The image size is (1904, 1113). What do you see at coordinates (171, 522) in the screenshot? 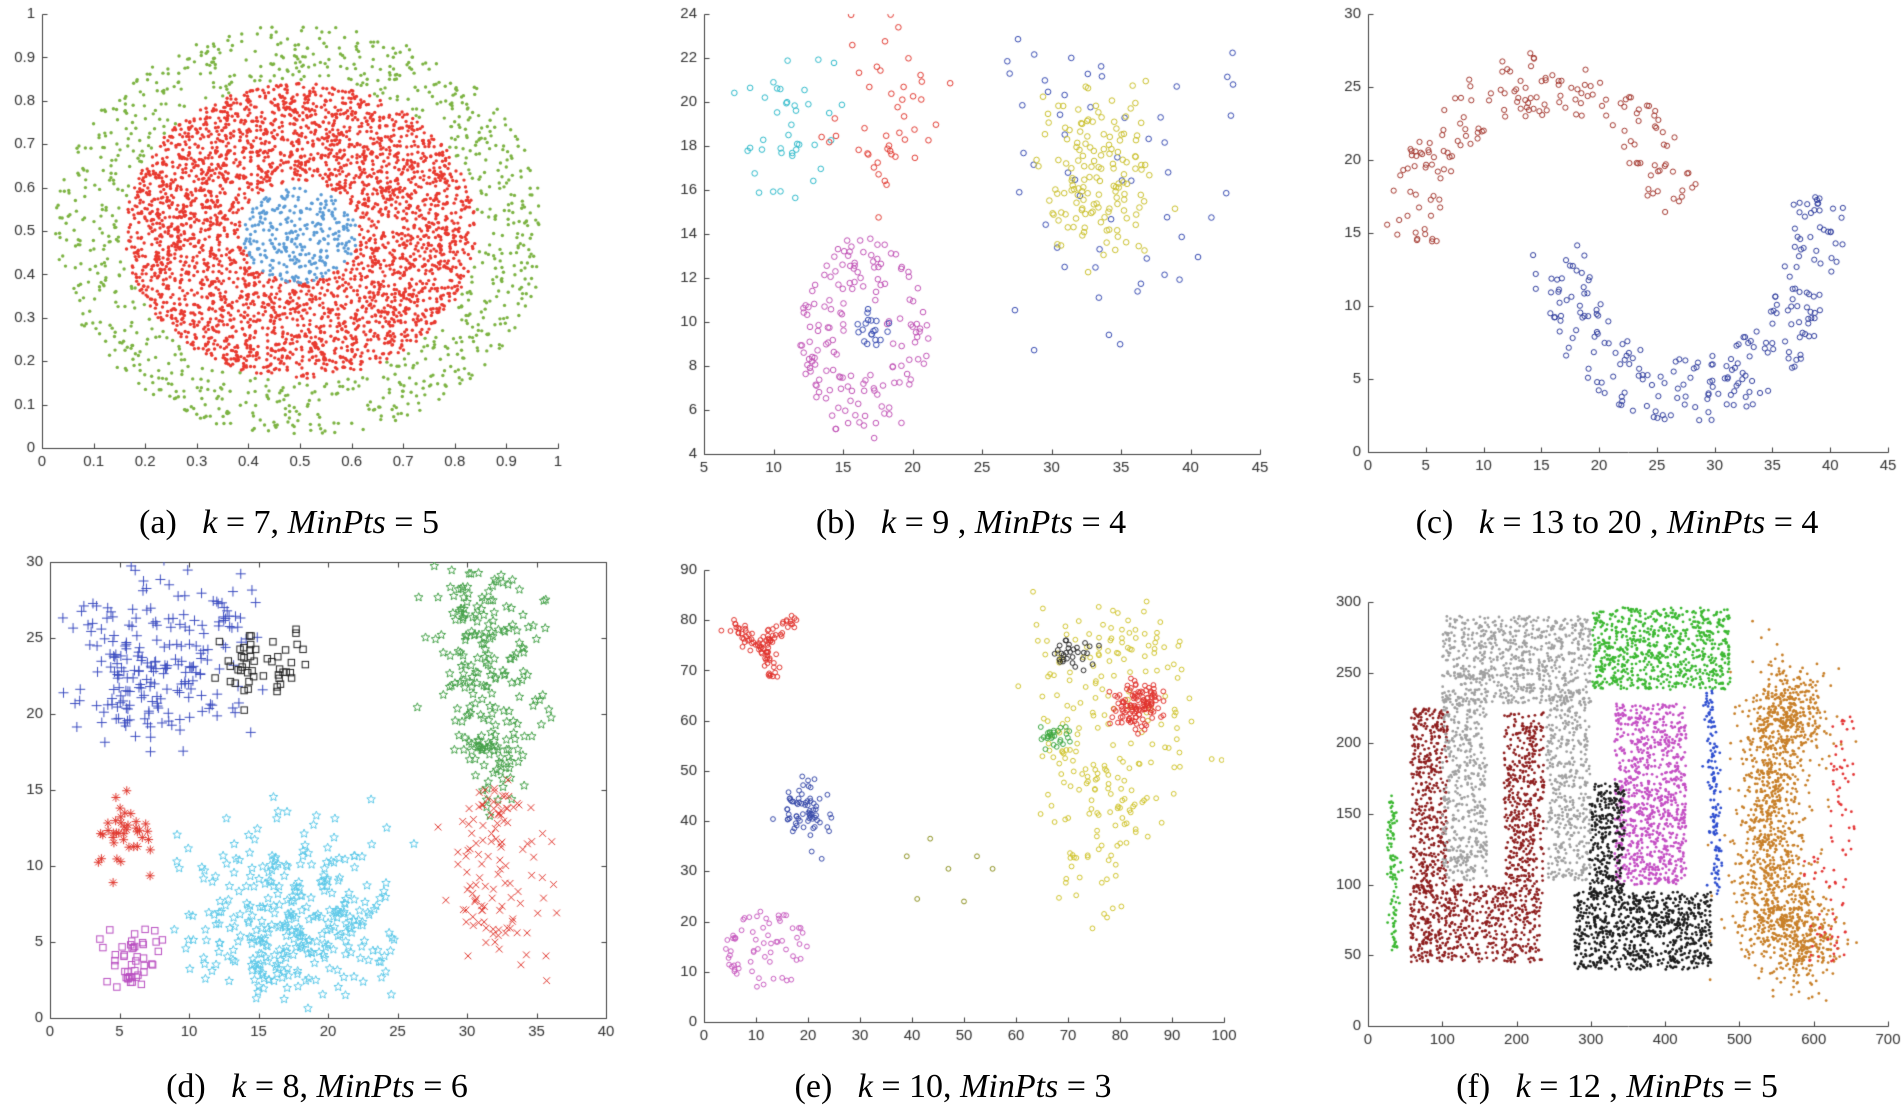
I see `caption-text: (a)` at bounding box center [171, 522].